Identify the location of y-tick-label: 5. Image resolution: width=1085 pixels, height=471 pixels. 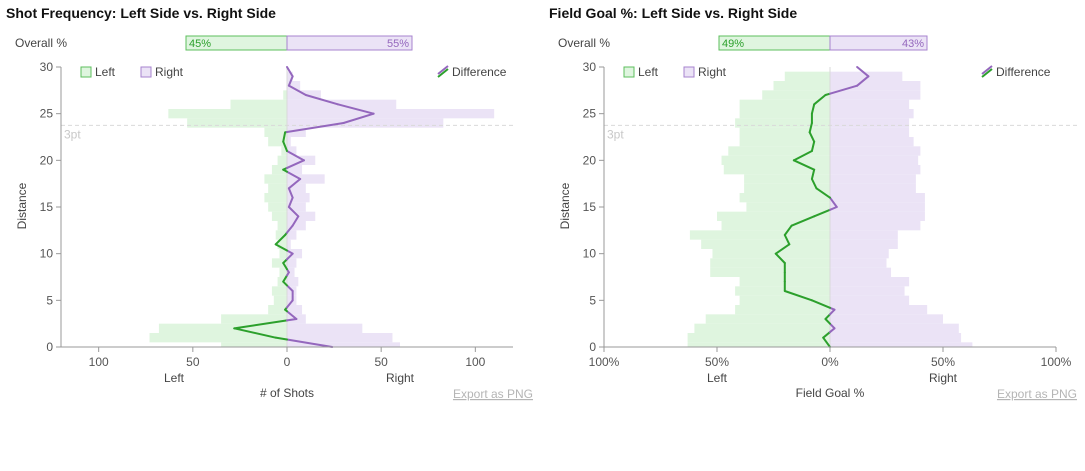
(592, 300).